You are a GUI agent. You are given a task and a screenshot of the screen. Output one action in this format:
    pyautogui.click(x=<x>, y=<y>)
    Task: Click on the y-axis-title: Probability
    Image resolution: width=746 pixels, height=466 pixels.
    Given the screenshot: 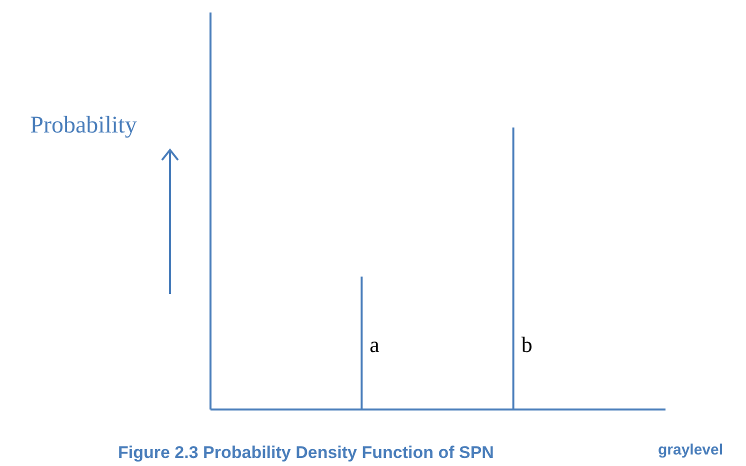 What is the action you would take?
    pyautogui.click(x=83, y=125)
    